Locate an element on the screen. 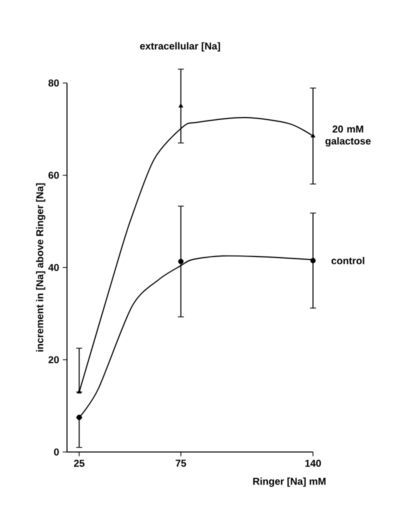 The height and width of the screenshot is (510, 415). x-tick-label: 140 is located at coordinates (313, 463).